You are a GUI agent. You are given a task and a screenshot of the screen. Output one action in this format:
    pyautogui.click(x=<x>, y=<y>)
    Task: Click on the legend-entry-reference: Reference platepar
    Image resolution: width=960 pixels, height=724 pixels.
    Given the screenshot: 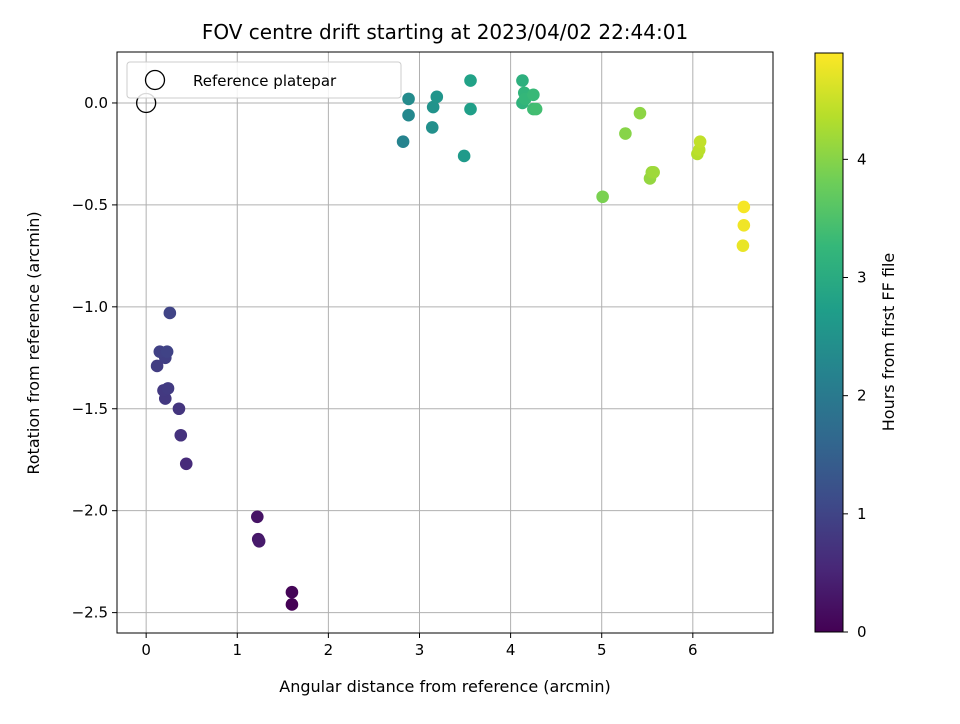 What is the action you would take?
    pyautogui.click(x=265, y=81)
    